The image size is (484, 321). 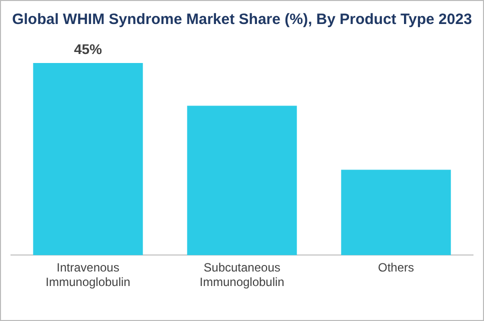 I want to click on x-tick-label: Subcutaneous Immunoglobulin, so click(x=242, y=275).